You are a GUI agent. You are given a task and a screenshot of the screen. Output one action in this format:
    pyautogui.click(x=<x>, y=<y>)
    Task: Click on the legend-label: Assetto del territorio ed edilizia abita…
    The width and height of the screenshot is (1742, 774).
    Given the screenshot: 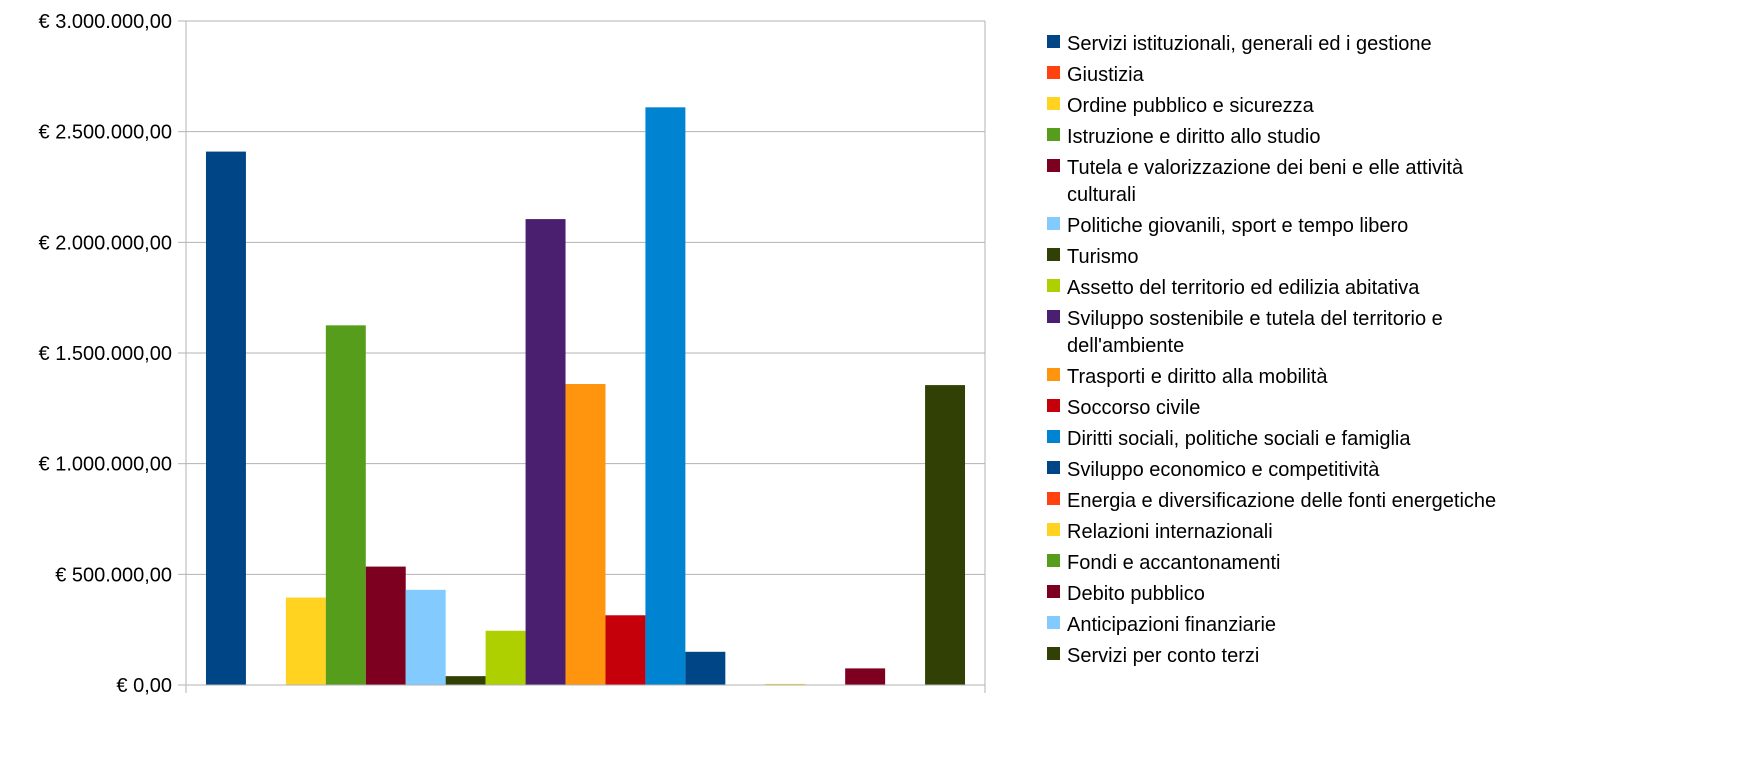 What is the action you would take?
    pyautogui.click(x=1243, y=288)
    